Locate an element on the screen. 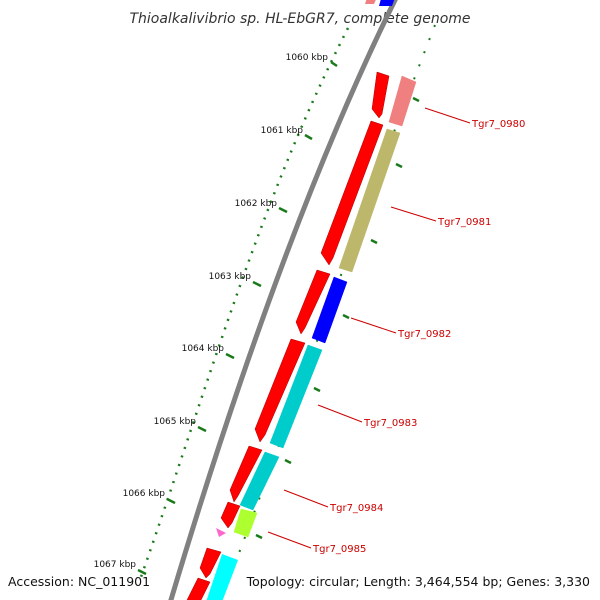 Image resolution: width=600 pixels, height=600 pixels. scale-tick-label: 1064 kbp is located at coordinates (203, 349).